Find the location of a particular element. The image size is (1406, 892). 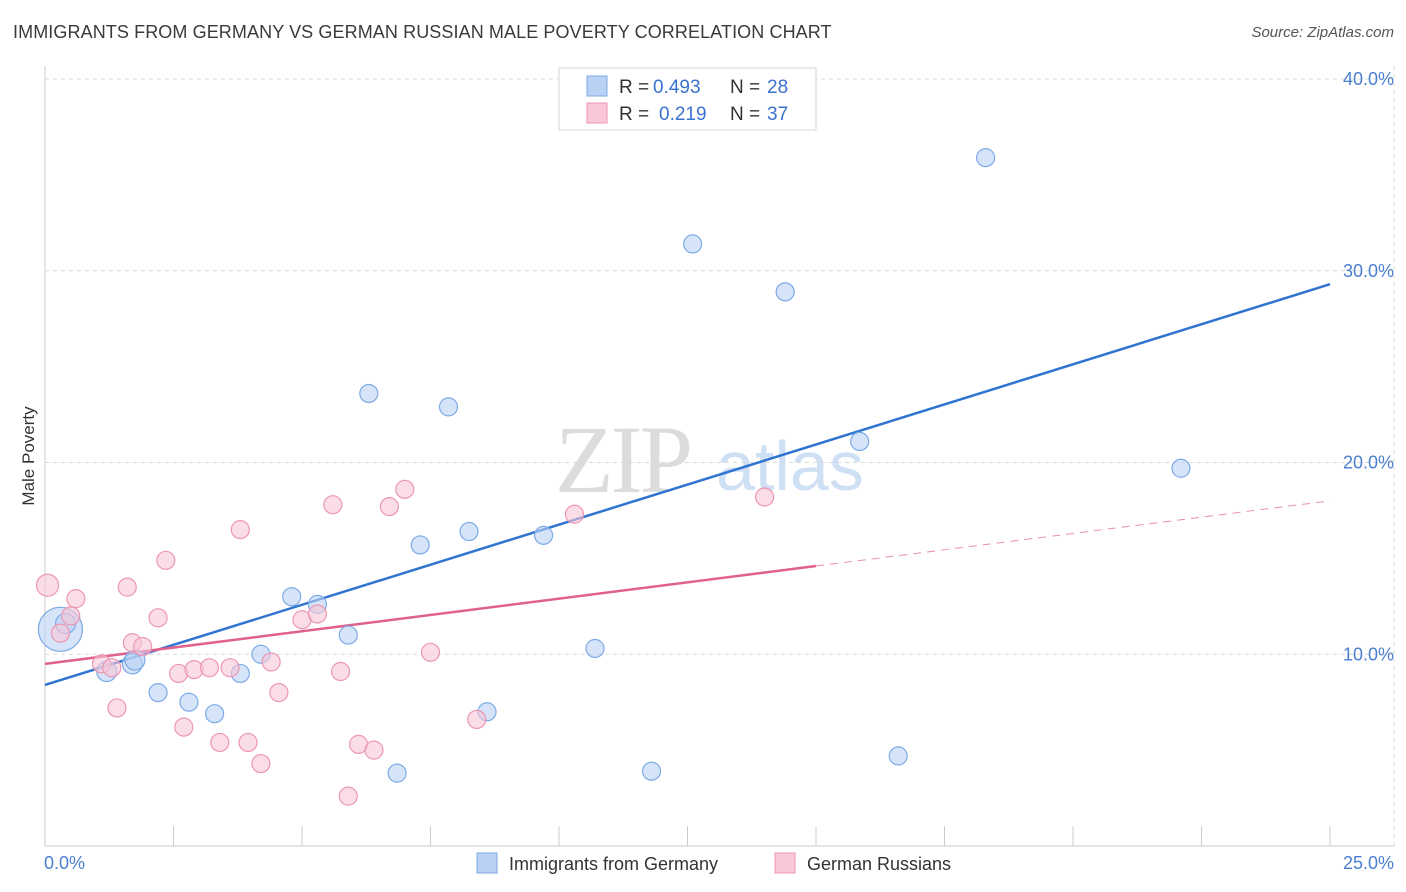

x-tick-label-max: 25.0% is located at coordinates (1368, 863).